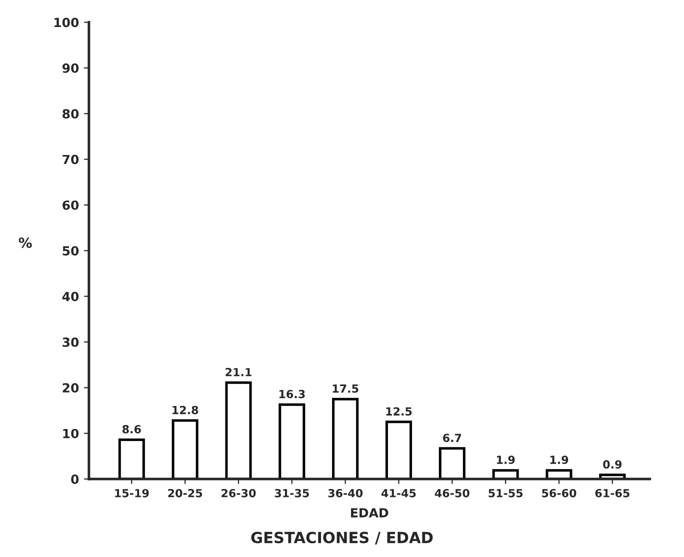 The image size is (684, 557). I want to click on x-tick-label: 31-35, so click(291, 493).